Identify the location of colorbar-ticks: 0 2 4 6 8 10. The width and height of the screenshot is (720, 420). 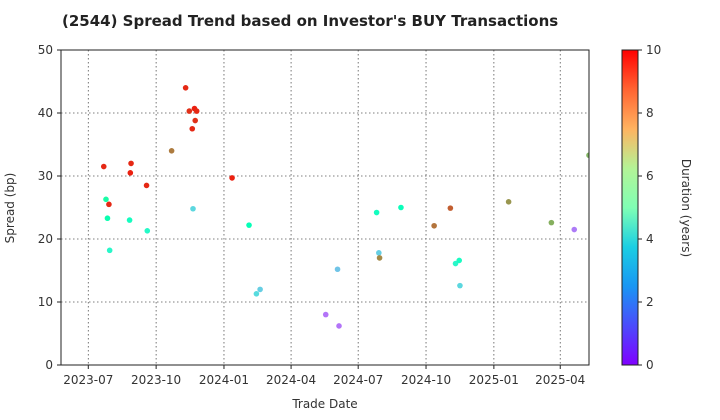
(649, 207).